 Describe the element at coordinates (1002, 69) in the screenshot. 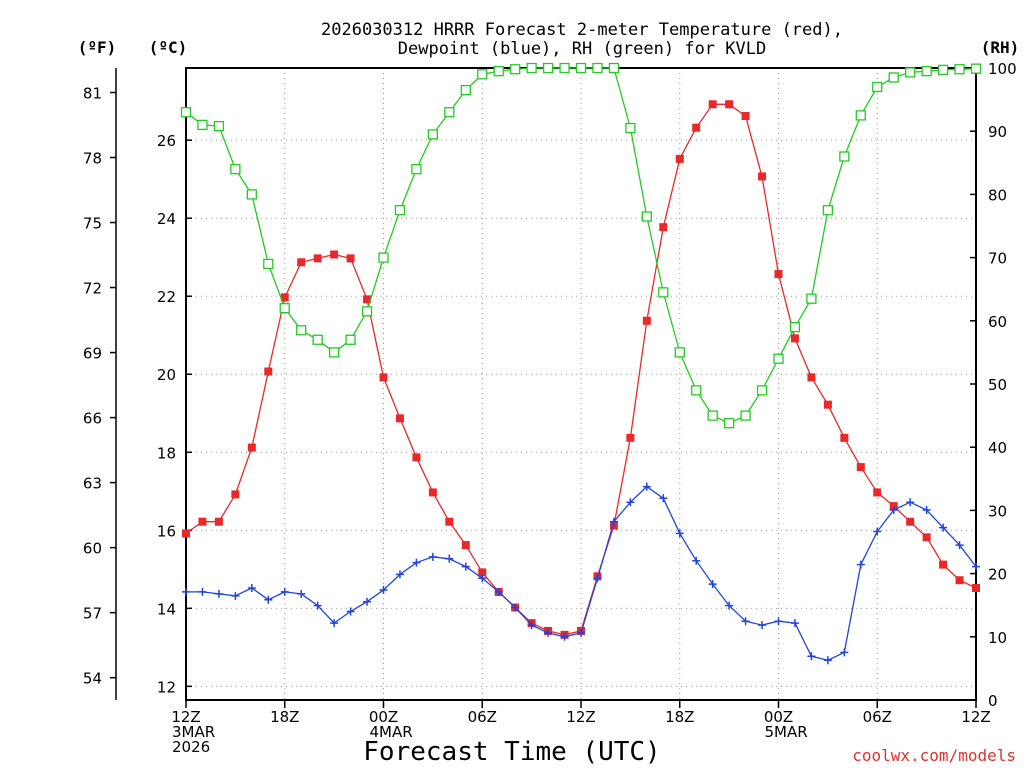

I see `rh-tick-label: 100` at that location.